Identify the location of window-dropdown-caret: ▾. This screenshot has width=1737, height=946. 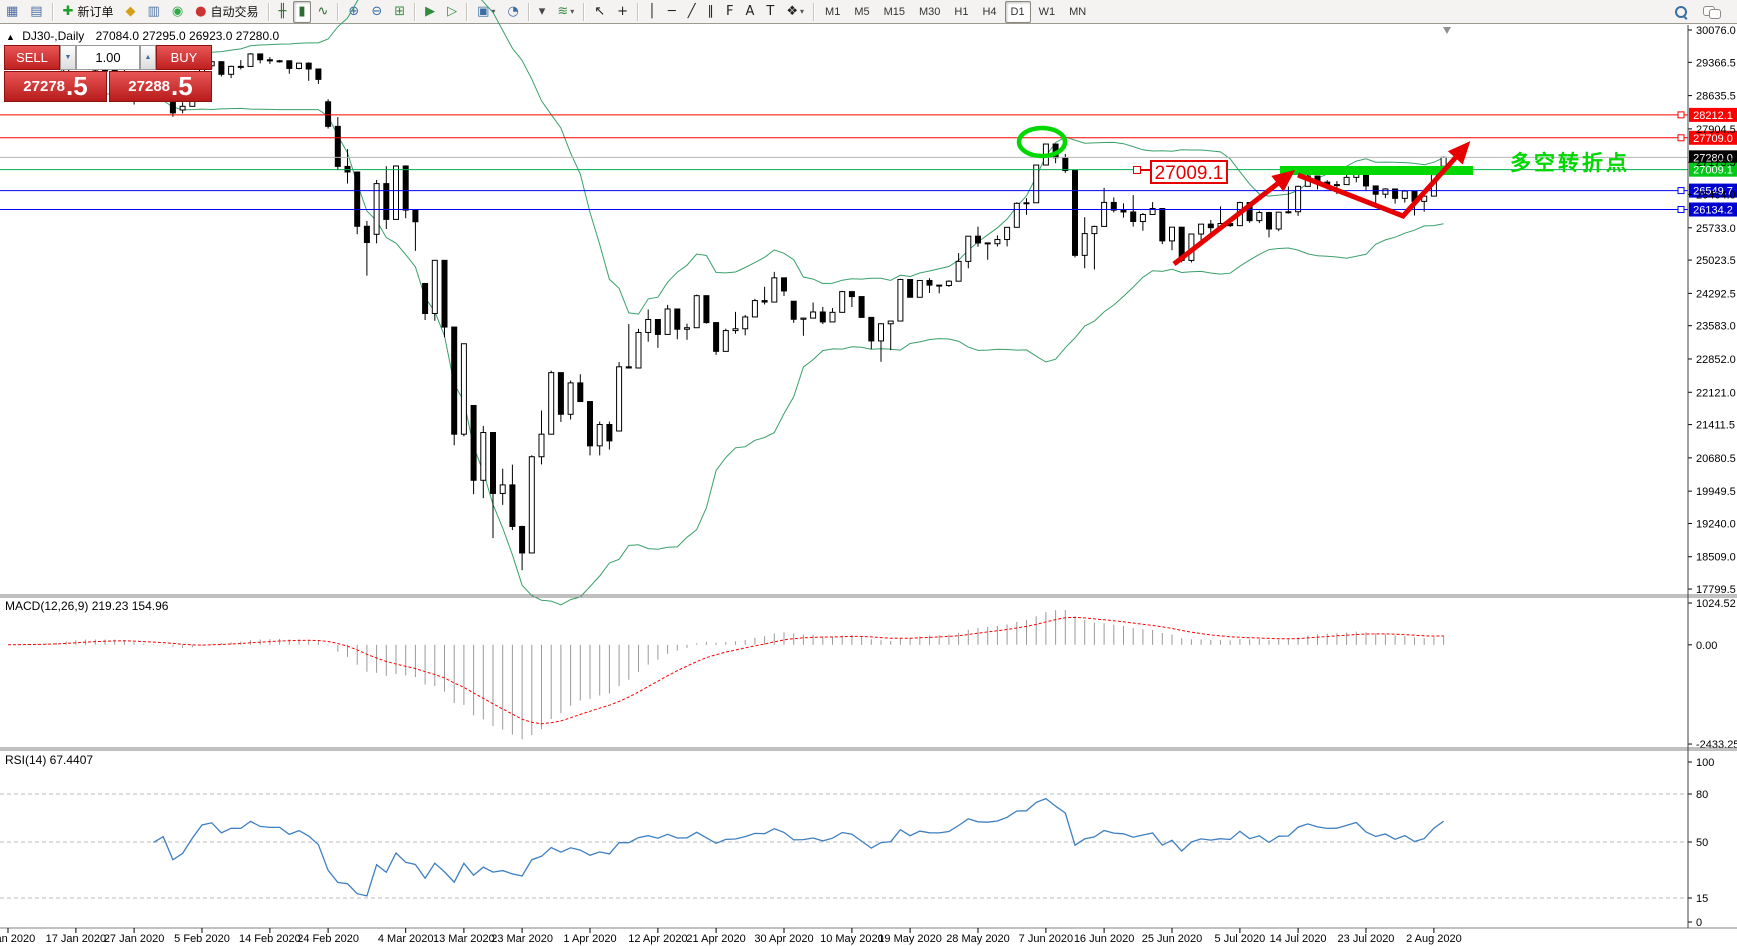
(542, 12).